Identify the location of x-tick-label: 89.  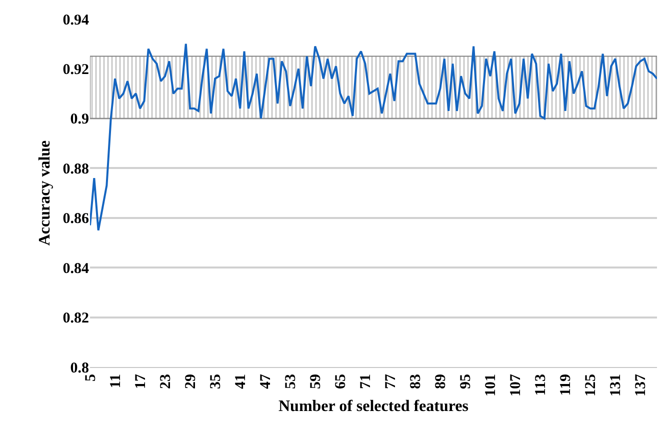
(441, 381).